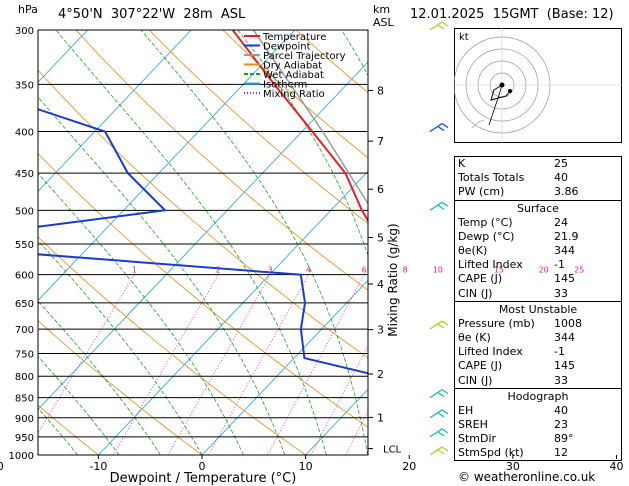  I want to click on index-row: CIN (J) 33, so click(538, 294).